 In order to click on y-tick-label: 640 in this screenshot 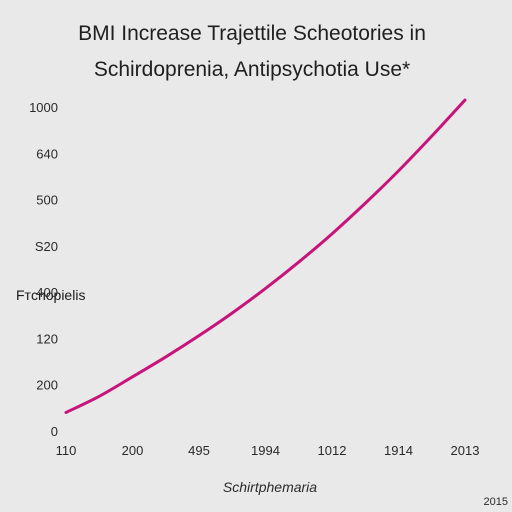, I will do `click(47, 153)`.